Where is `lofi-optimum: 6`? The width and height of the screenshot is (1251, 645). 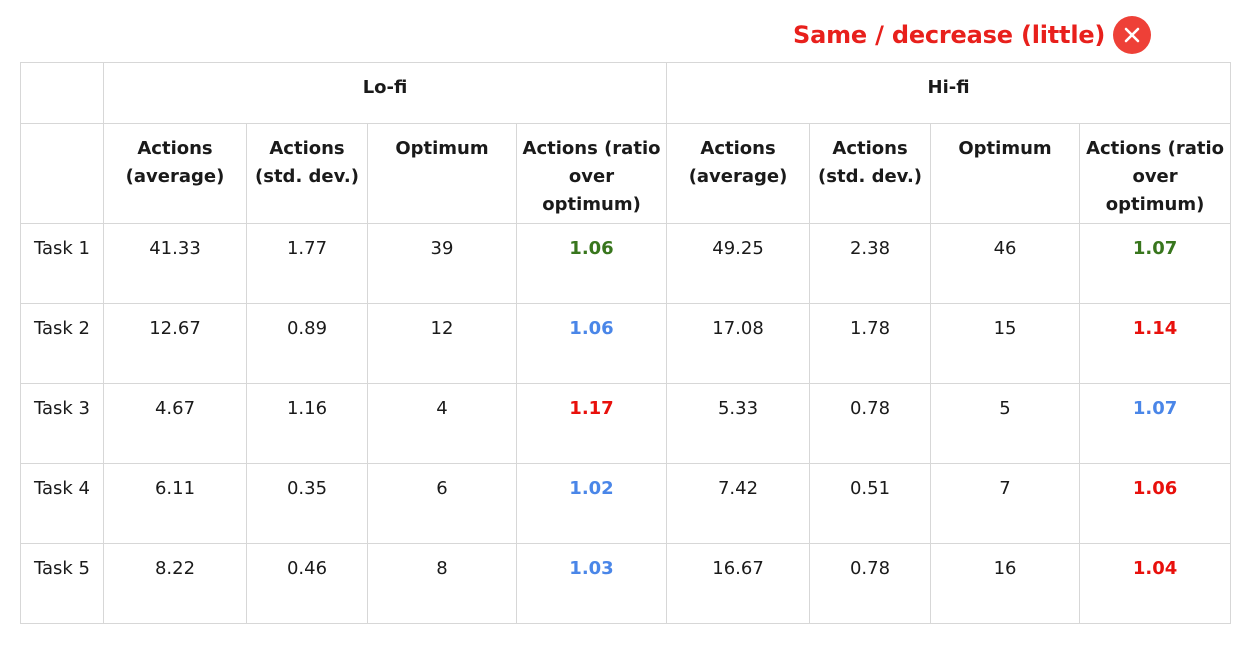
lofi-optimum: 6 is located at coordinates (442, 503).